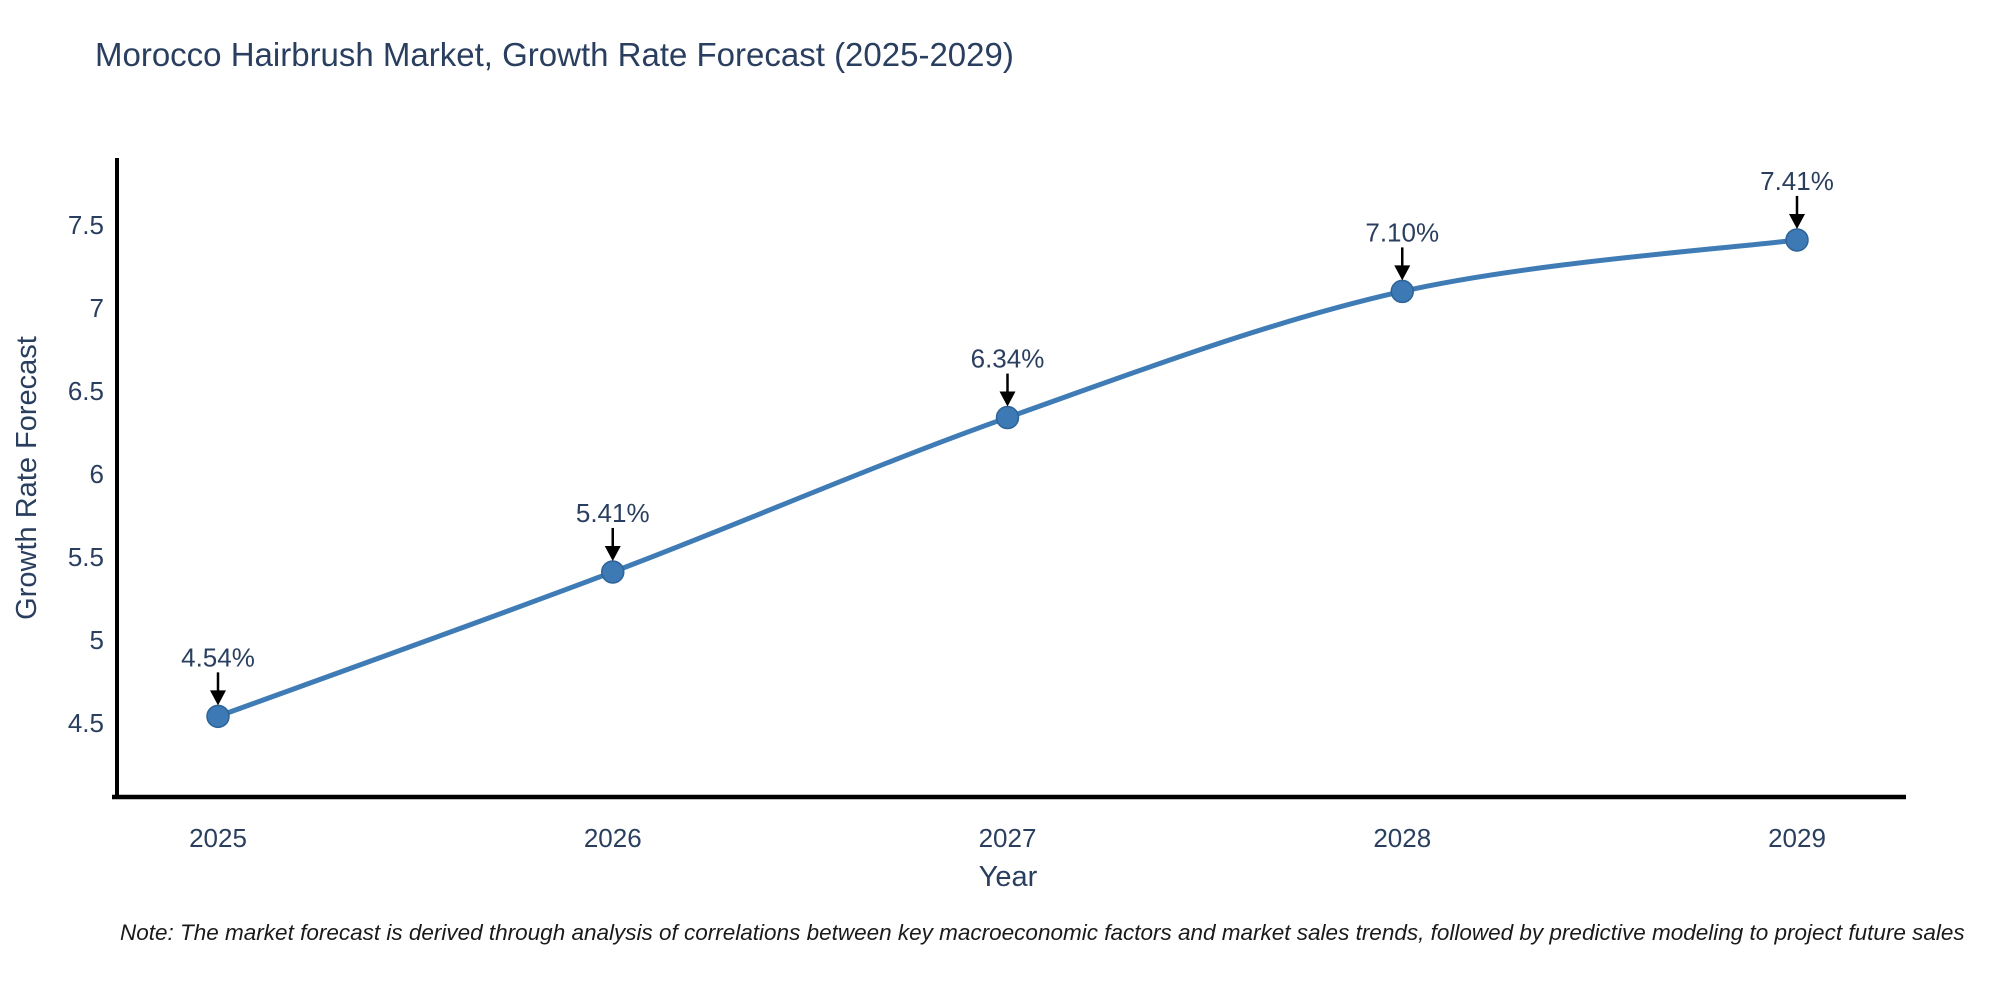  What do you see at coordinates (86, 723) in the screenshot?
I see `y-tick-label: 4.5` at bounding box center [86, 723].